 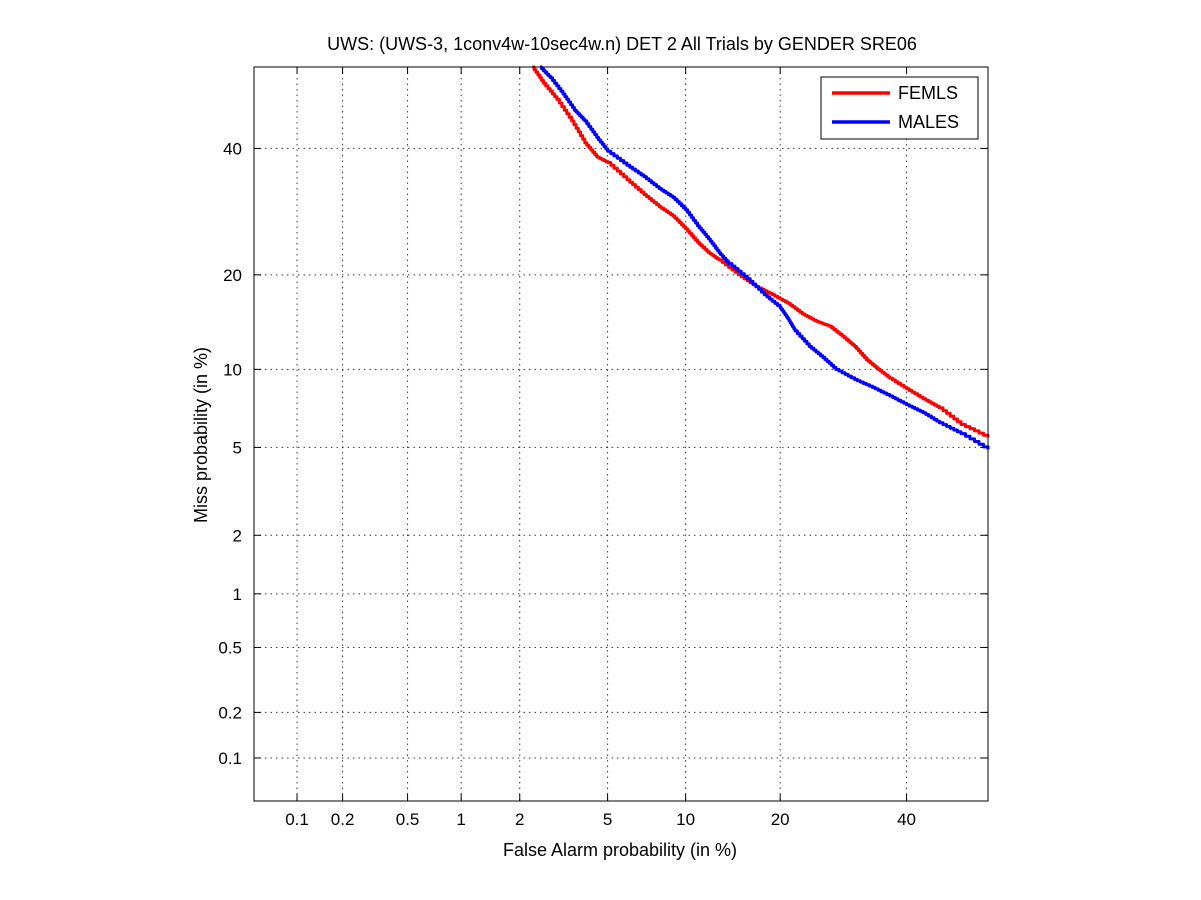 What do you see at coordinates (460, 819) in the screenshot?
I see `x-tick-label: 1` at bounding box center [460, 819].